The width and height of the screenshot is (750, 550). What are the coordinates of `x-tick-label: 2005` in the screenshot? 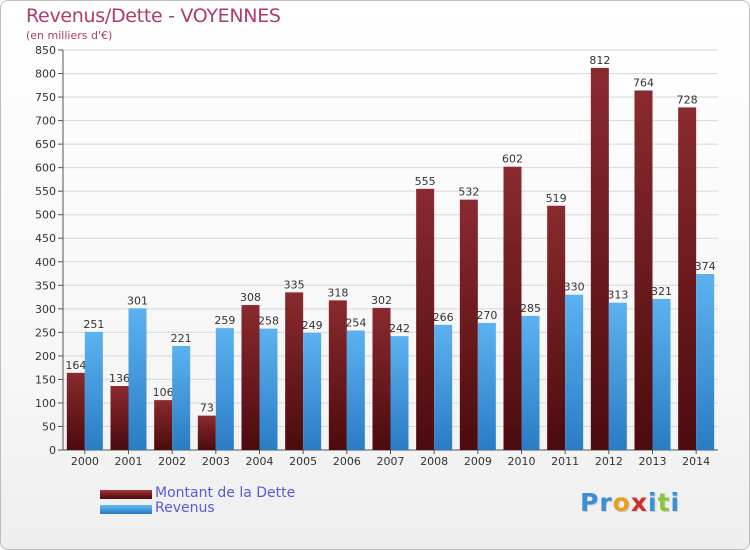 It's located at (303, 461).